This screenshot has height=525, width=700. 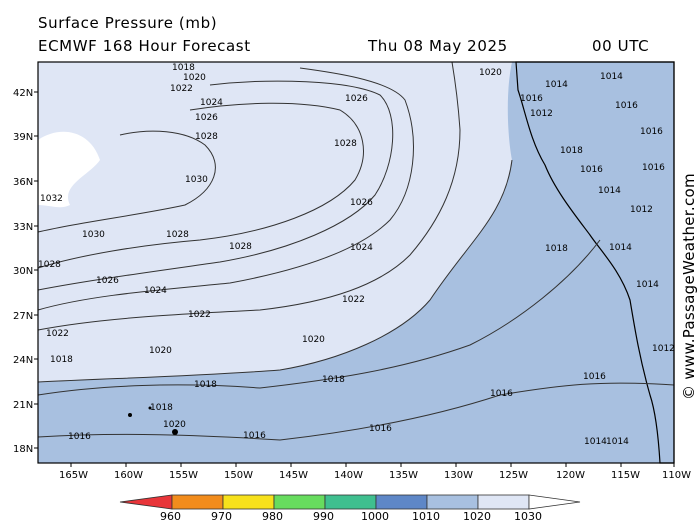 I want to click on legend-label: 1000, so click(x=375, y=516).